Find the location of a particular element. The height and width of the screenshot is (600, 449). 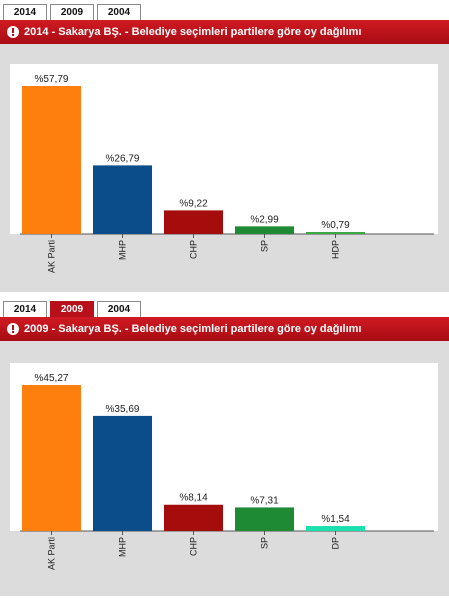

bar-value-label: %2,99 is located at coordinates (264, 219).